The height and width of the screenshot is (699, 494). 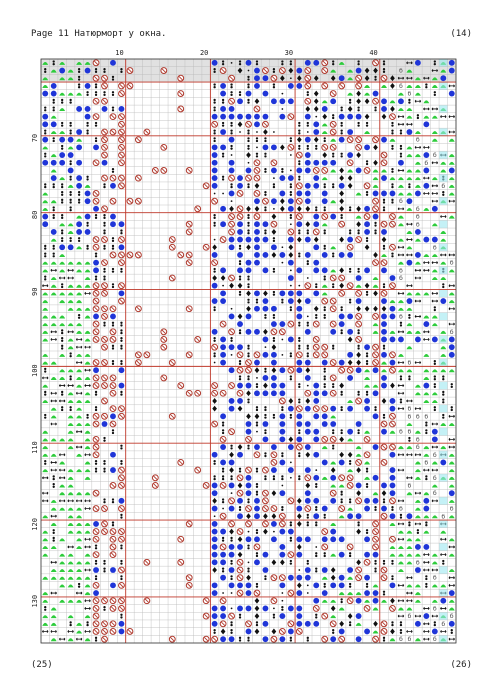 What do you see at coordinates (418, 447) in the screenshot?
I see `stitch-letter-b: б` at bounding box center [418, 447].